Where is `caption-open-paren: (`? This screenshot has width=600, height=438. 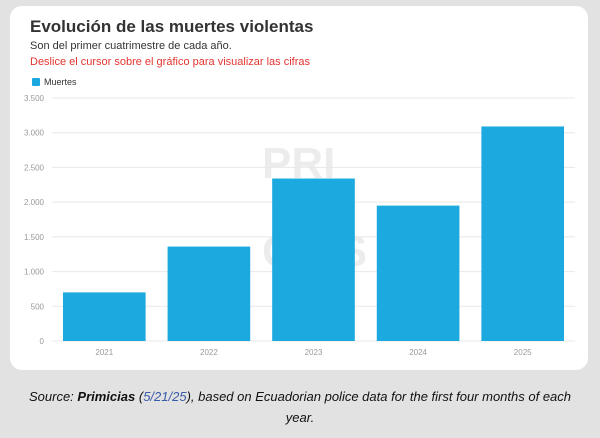 caption-open-paren: ( is located at coordinates (139, 396).